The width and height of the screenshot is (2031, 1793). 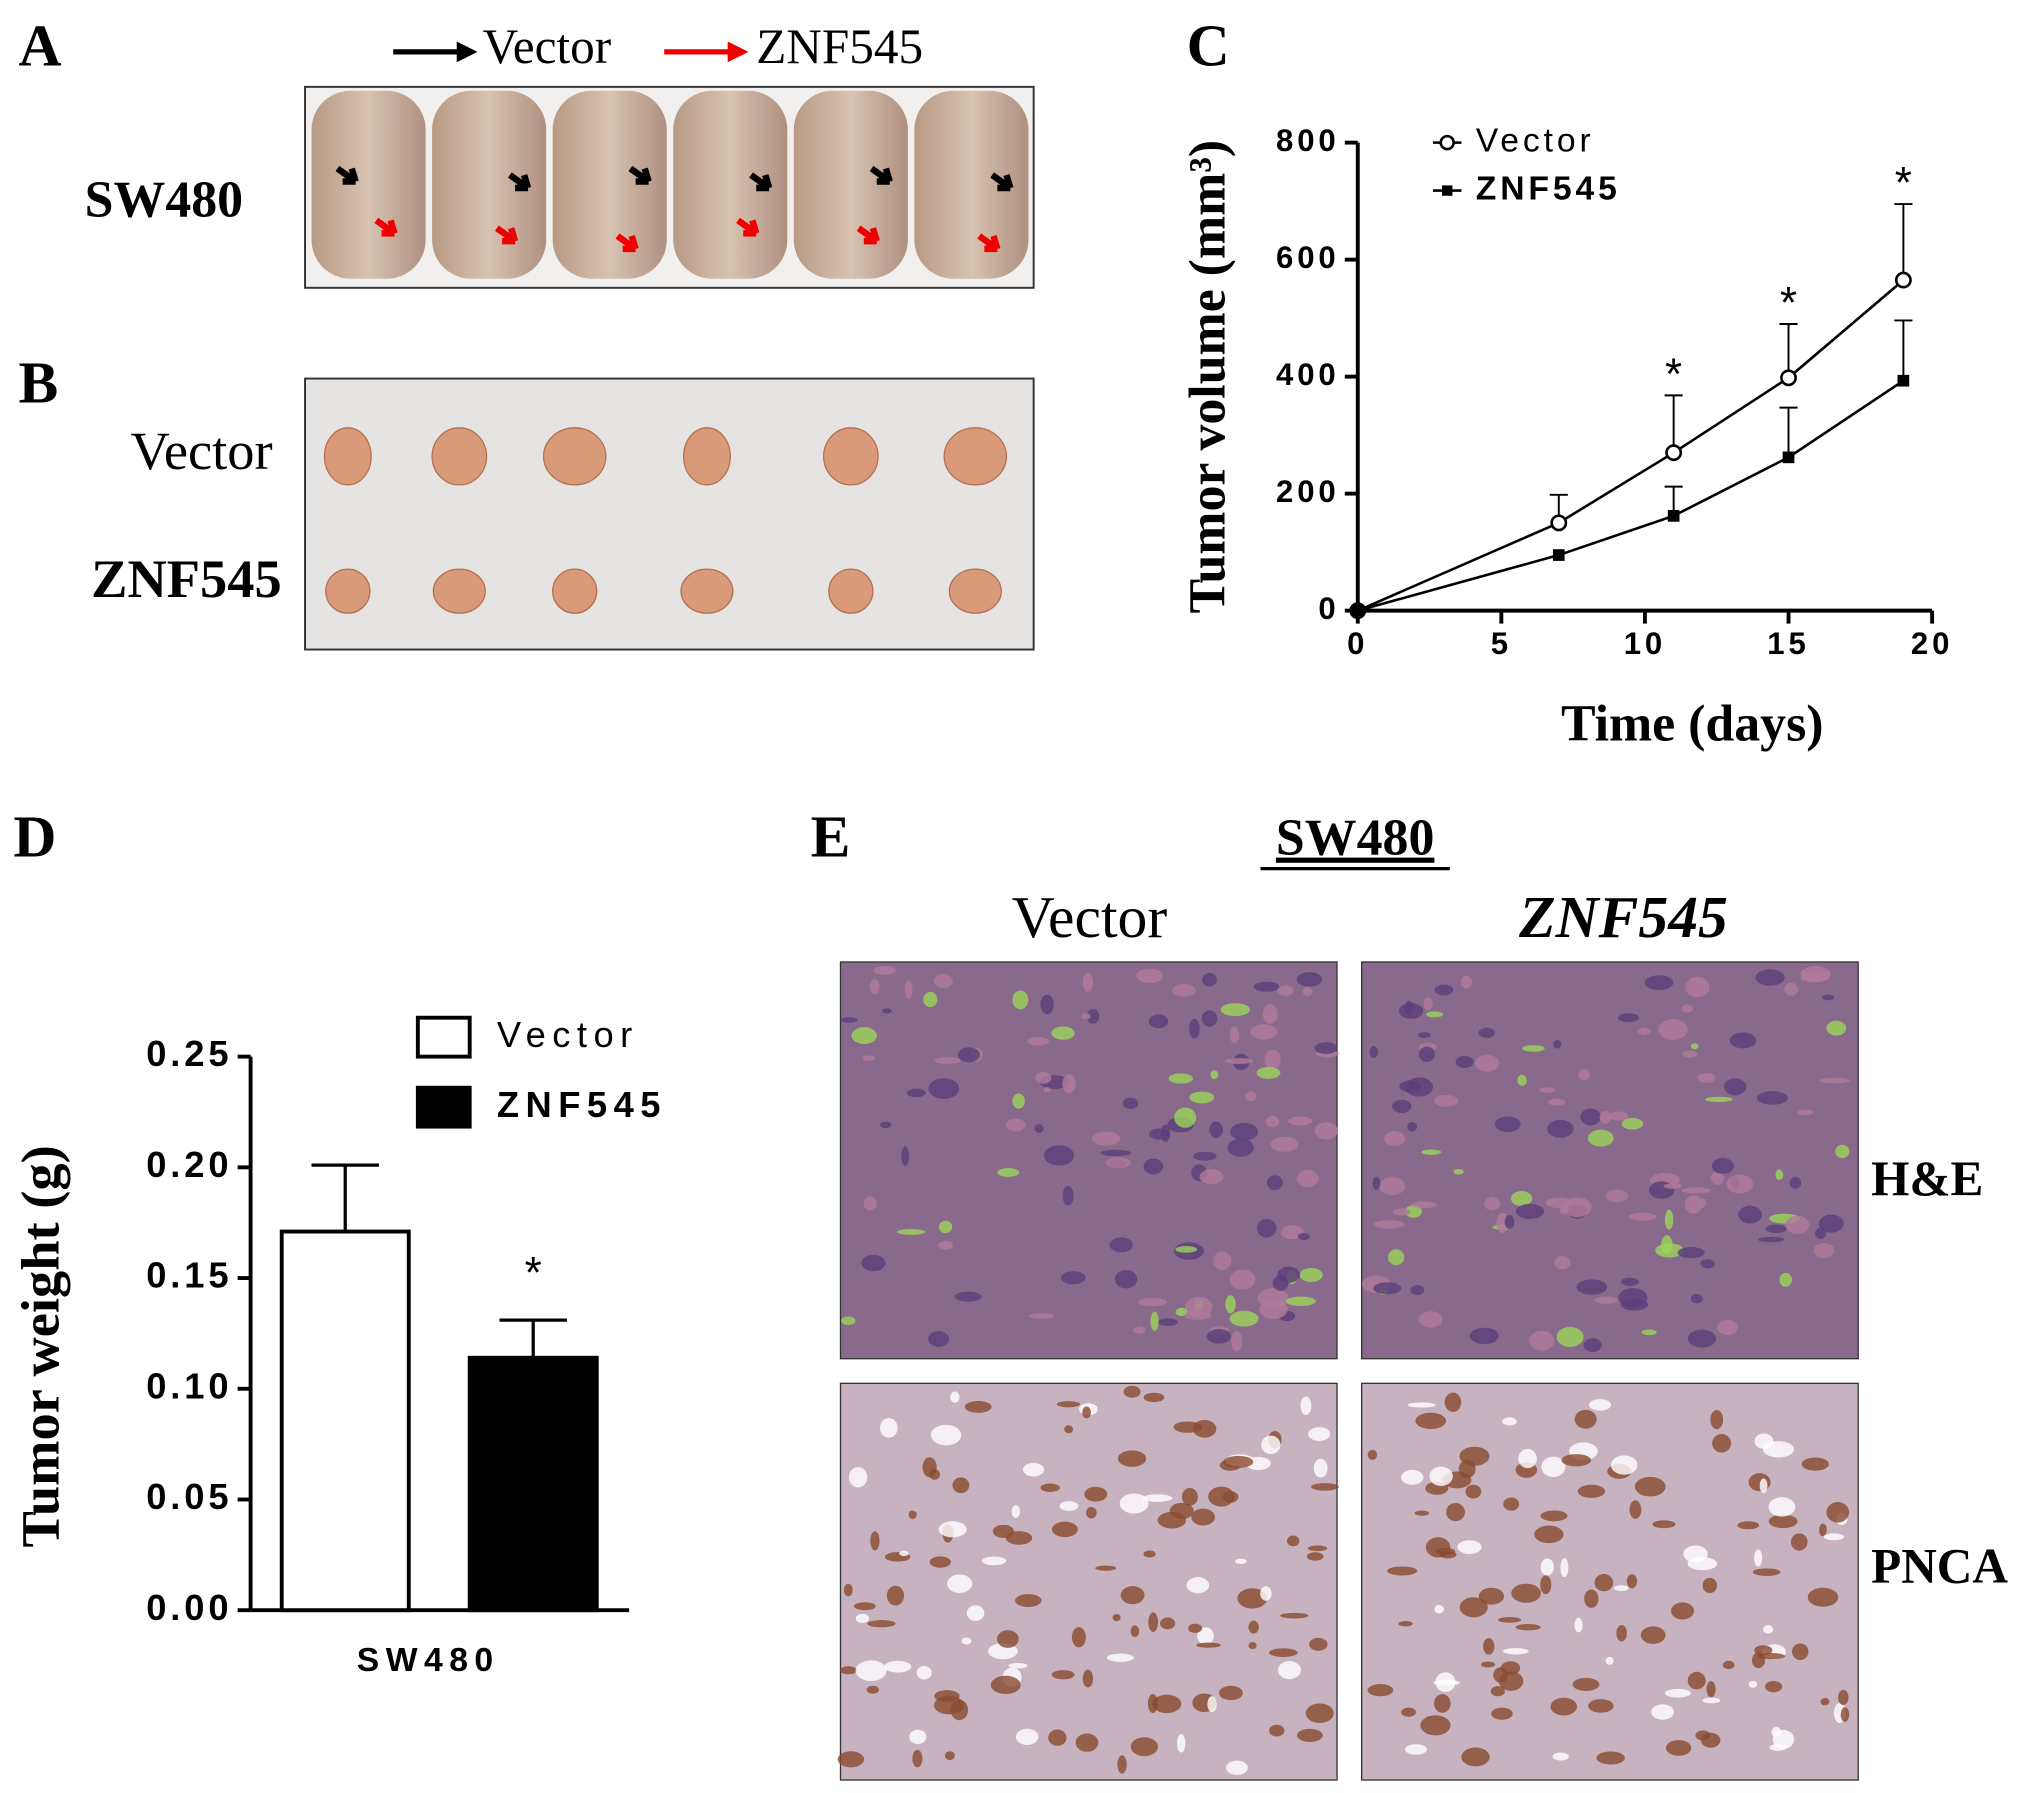 What do you see at coordinates (640, 175) in the screenshot?
I see `arrow-black` at bounding box center [640, 175].